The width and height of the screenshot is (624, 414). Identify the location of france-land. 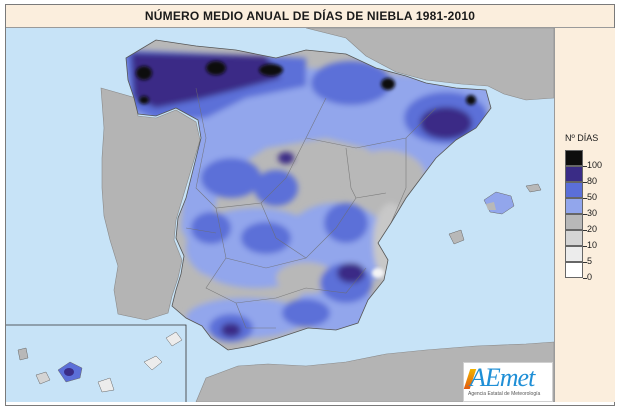
(429, 64).